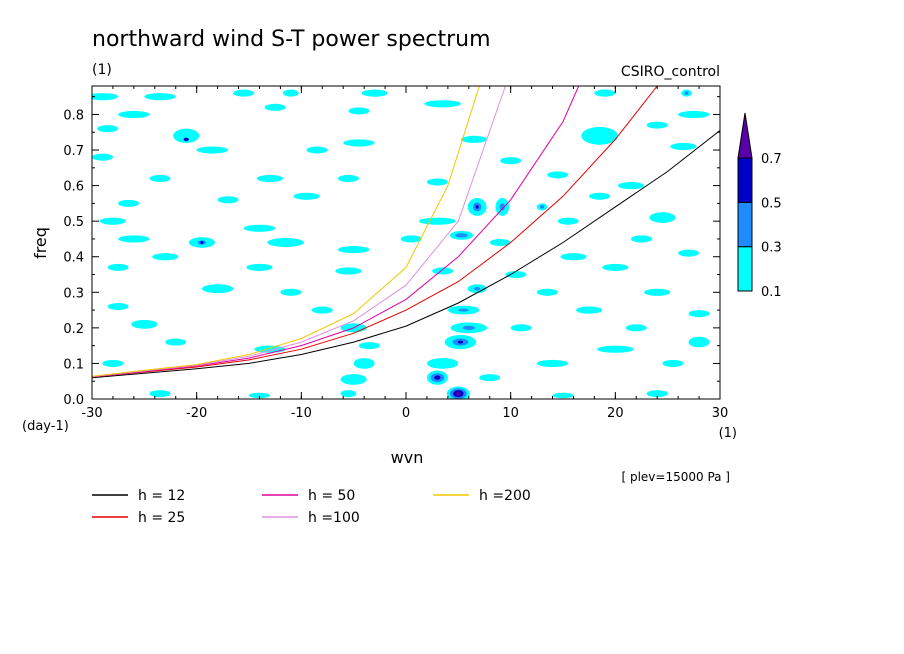 The image size is (904, 654). What do you see at coordinates (73, 293) in the screenshot?
I see `y-tick-label: 0.3` at bounding box center [73, 293].